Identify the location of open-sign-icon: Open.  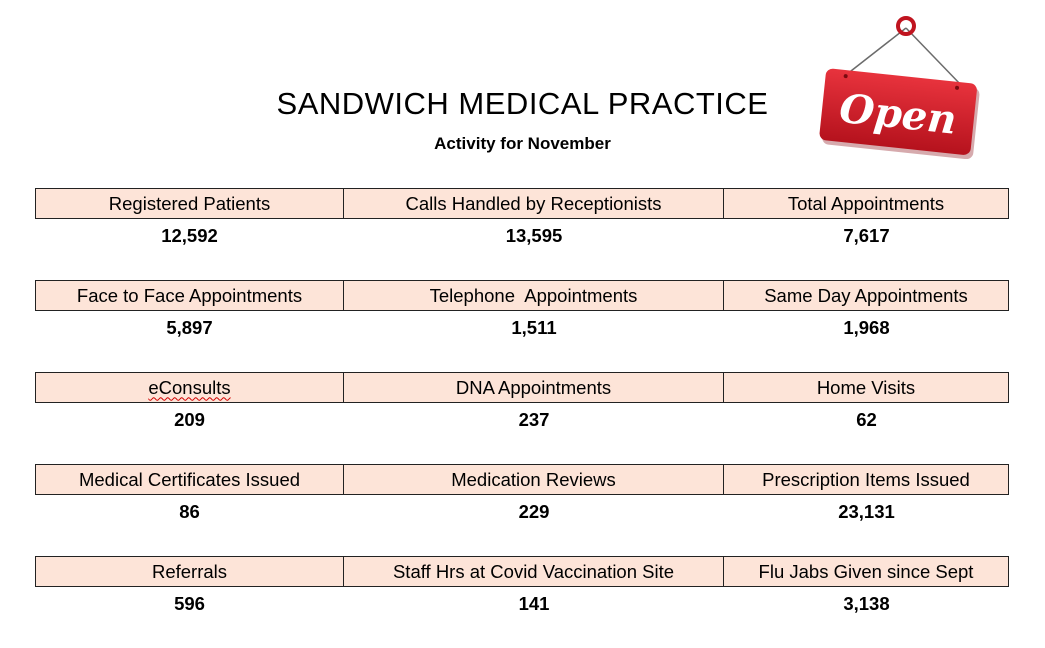
(899, 87).